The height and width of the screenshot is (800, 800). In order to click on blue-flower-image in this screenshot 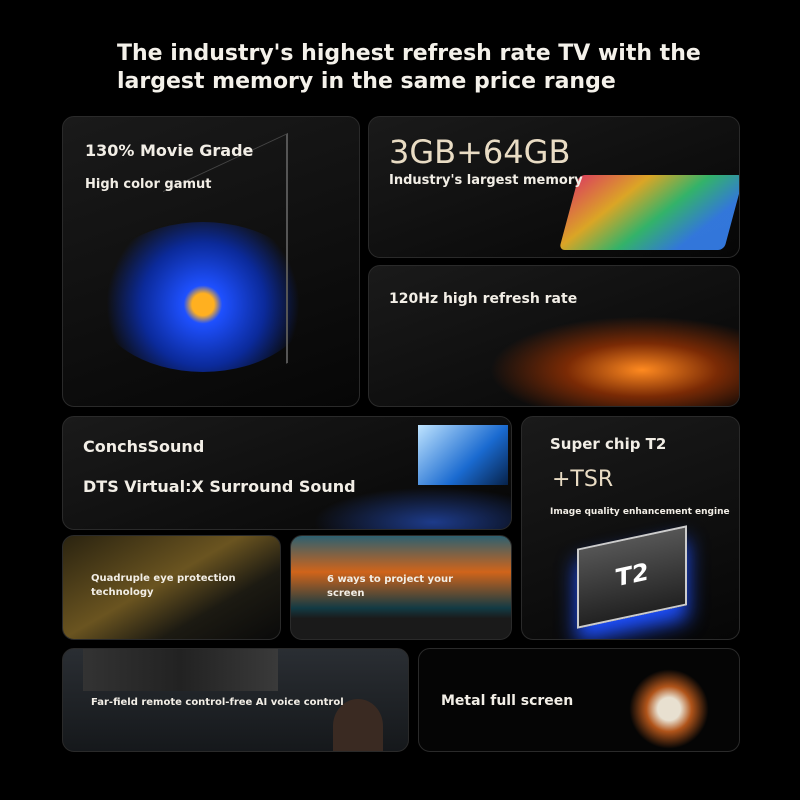, I will do `click(203, 297)`.